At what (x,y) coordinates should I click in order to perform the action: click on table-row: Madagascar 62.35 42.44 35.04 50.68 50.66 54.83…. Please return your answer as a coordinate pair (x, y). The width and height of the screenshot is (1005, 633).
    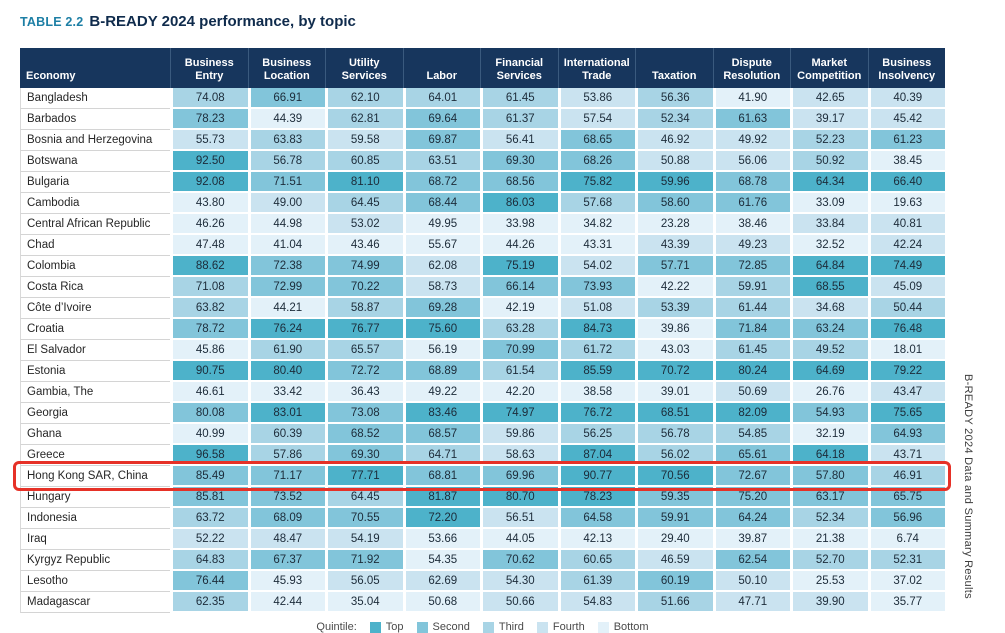
    Looking at the image, I should click on (482, 602).